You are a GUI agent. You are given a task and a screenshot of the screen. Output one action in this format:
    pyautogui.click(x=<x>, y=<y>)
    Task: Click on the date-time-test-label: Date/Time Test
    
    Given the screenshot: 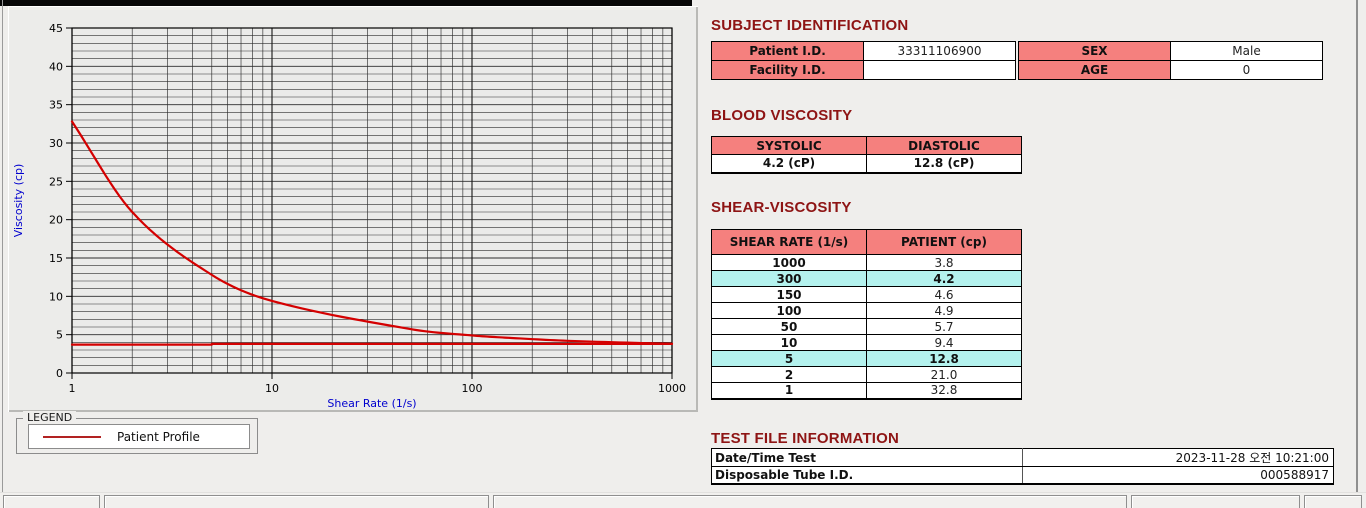 What is the action you would take?
    pyautogui.click(x=867, y=457)
    